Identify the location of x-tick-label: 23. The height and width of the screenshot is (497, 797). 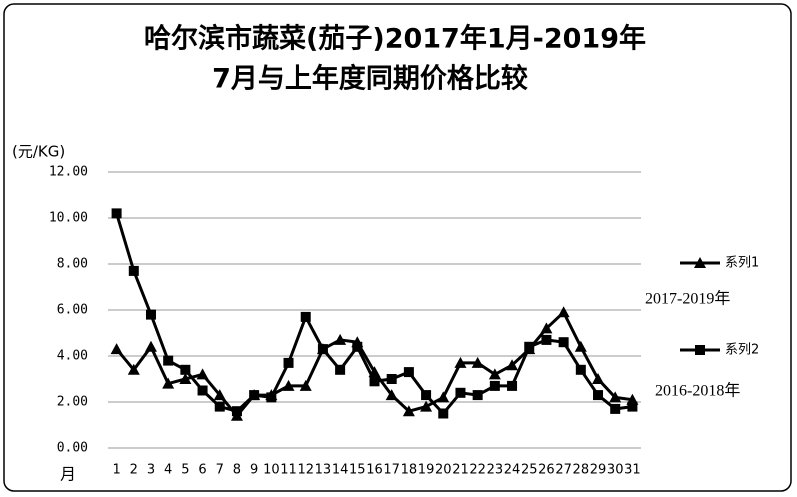
(495, 470).